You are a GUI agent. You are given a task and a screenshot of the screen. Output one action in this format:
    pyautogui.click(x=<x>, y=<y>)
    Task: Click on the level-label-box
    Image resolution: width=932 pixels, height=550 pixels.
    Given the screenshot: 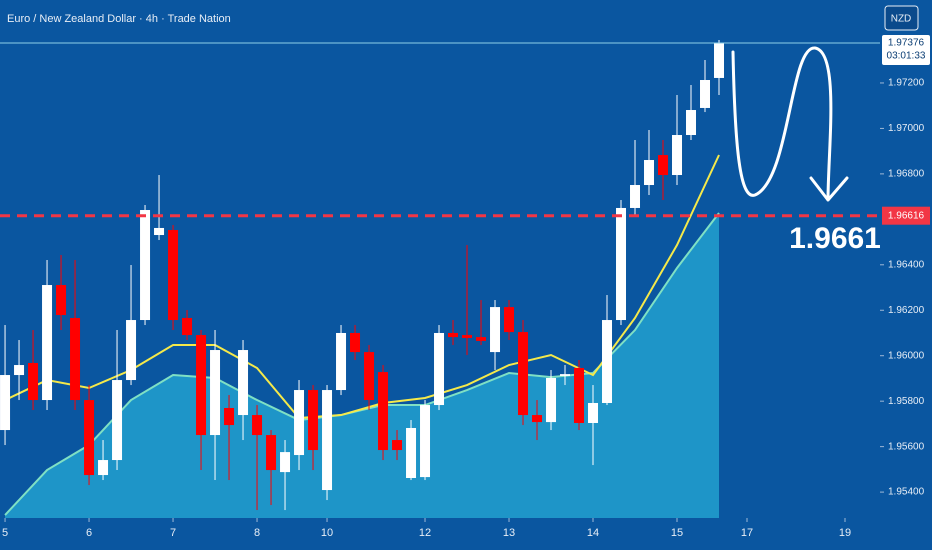 What is the action you would take?
    pyautogui.click(x=906, y=215)
    